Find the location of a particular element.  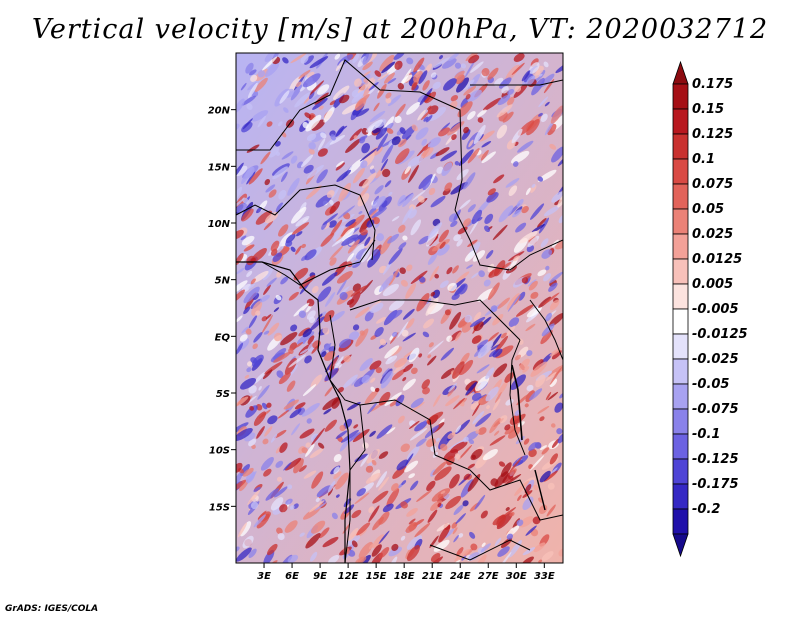

colorbar-box is located at coordinates (680, 221).